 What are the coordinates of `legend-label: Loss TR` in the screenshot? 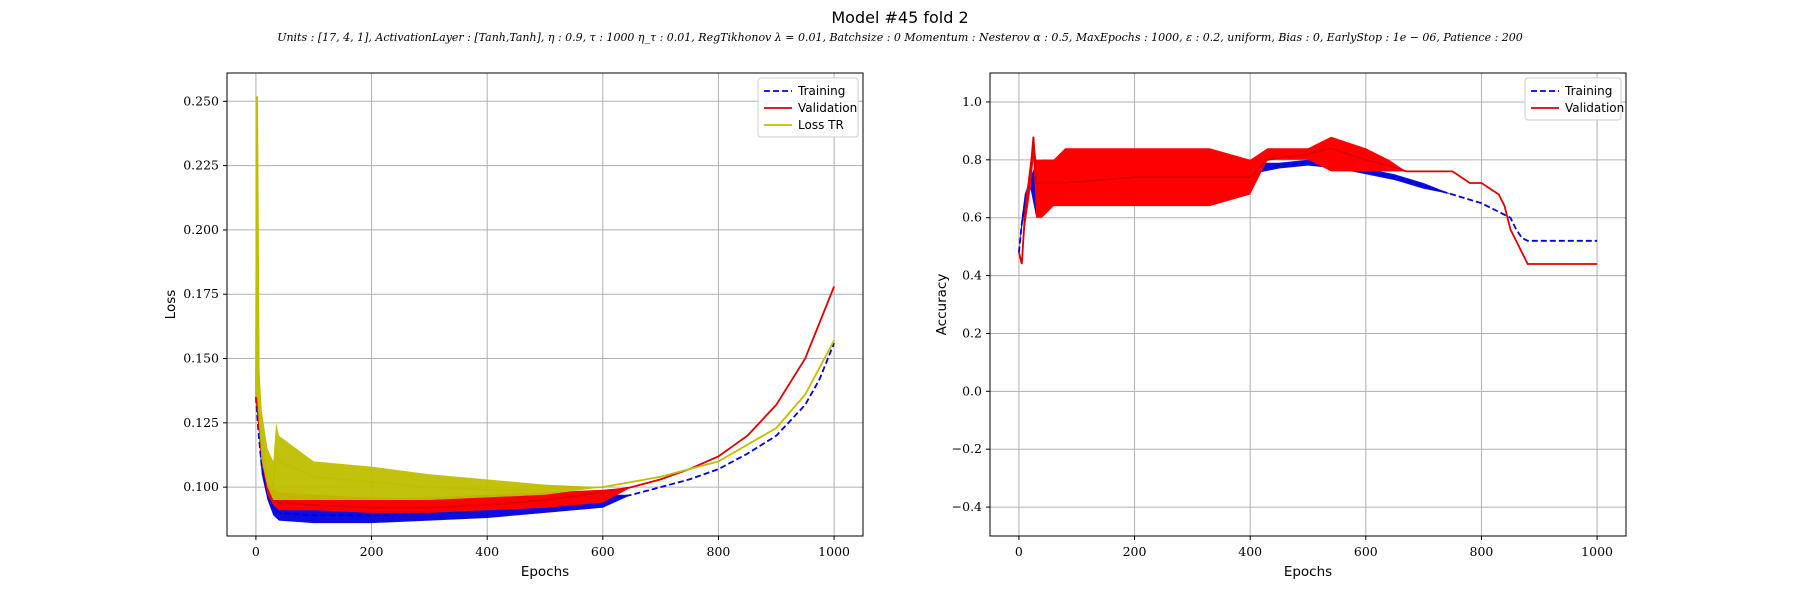 It's located at (821, 125).